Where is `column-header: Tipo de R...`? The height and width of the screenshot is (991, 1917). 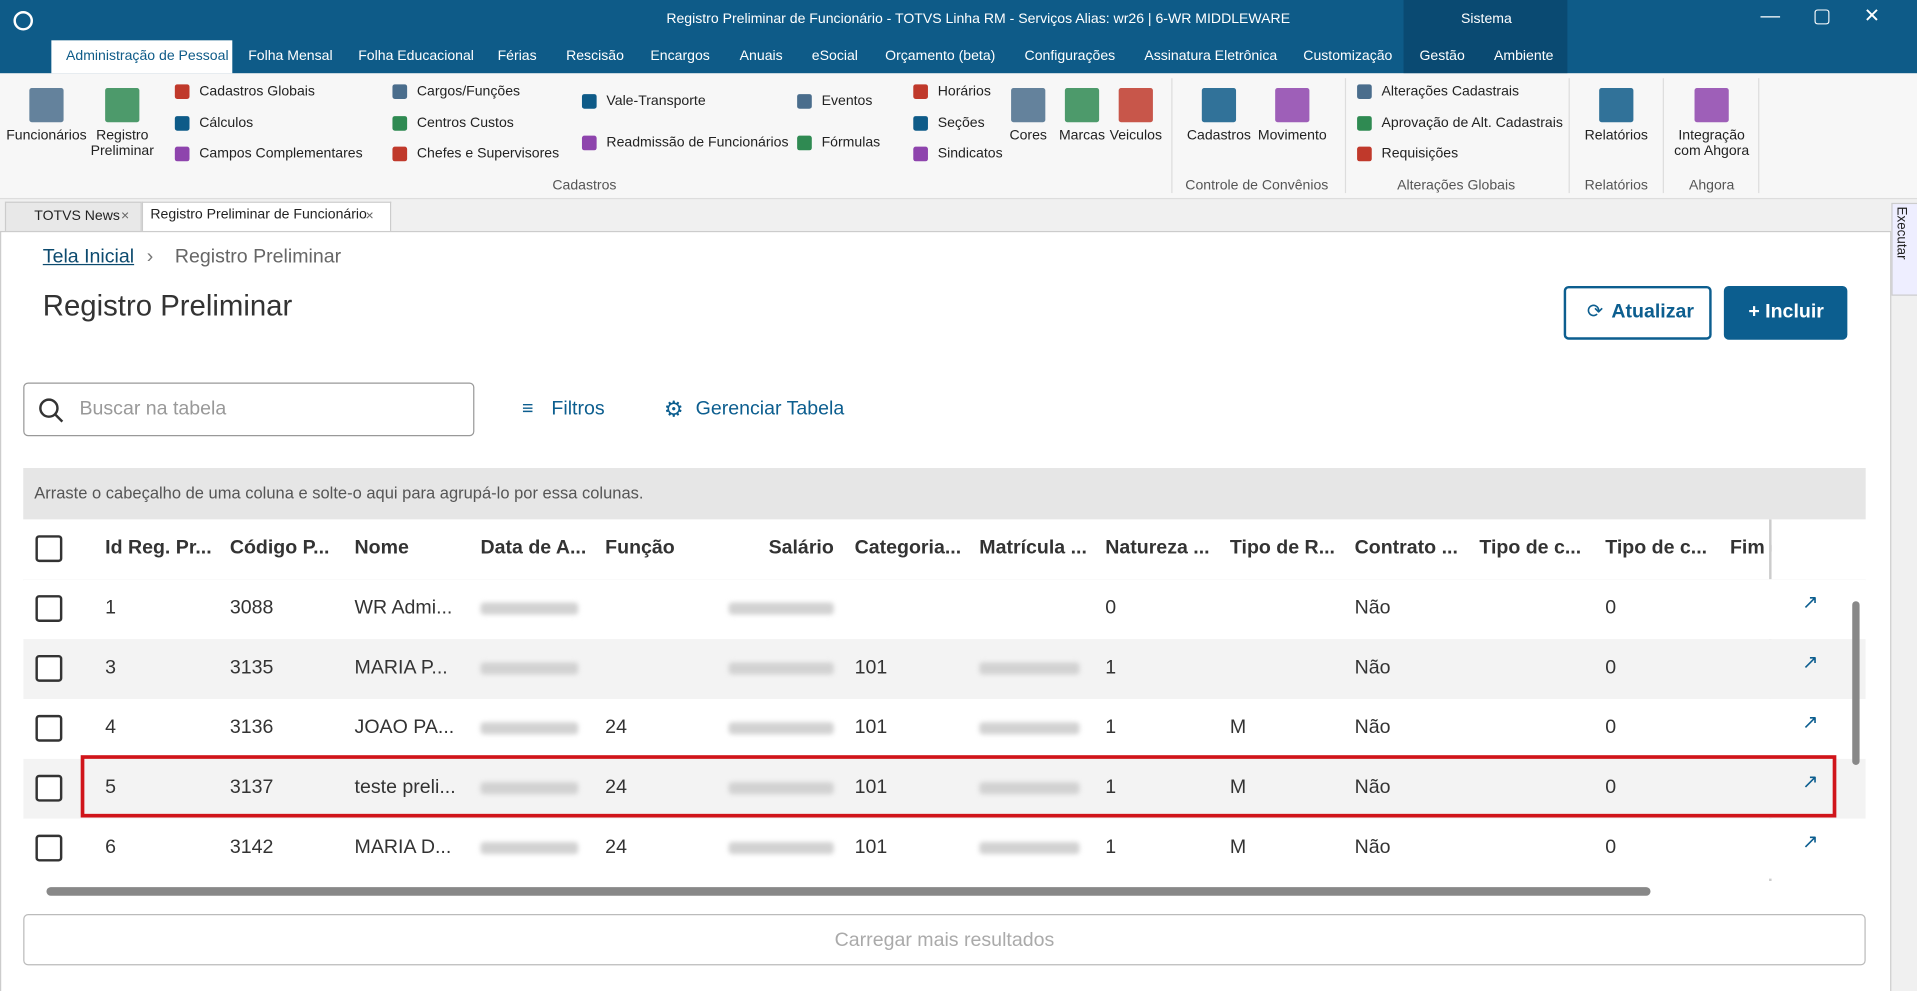 column-header: Tipo de R... is located at coordinates (1282, 548).